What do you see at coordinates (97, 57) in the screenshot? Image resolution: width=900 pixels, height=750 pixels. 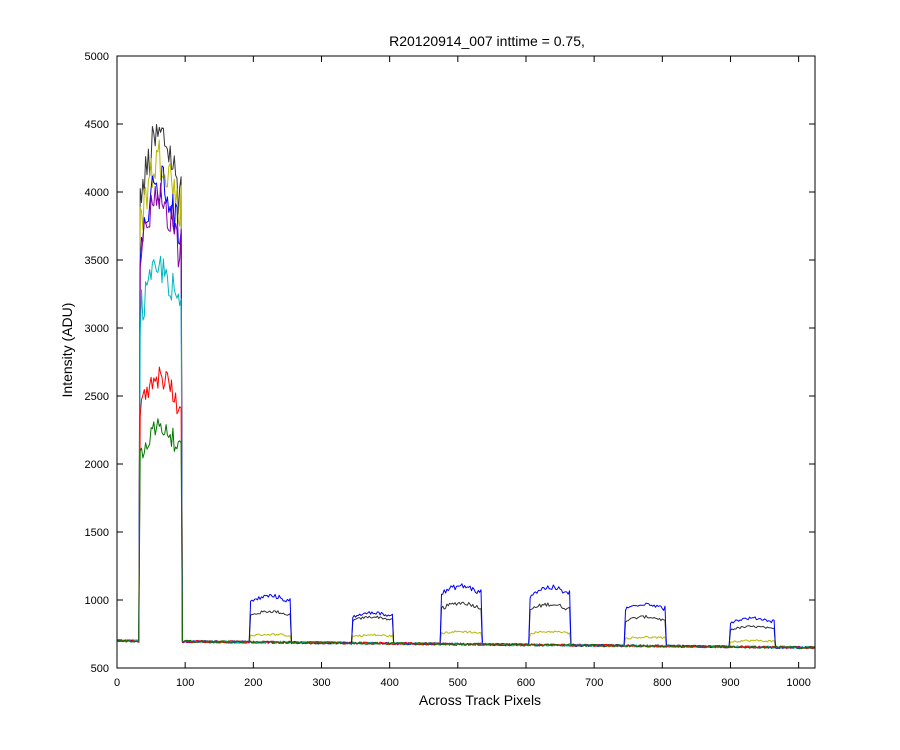 I see `y-tick-label: 5000` at bounding box center [97, 57].